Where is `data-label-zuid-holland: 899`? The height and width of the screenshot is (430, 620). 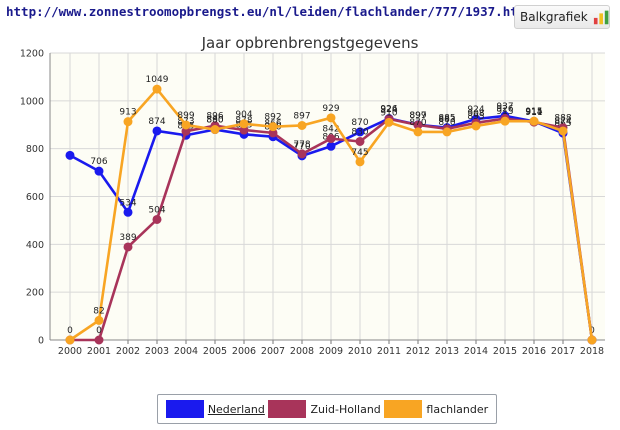
data-label-zuid-holland: 899 is located at coordinates (417, 116).